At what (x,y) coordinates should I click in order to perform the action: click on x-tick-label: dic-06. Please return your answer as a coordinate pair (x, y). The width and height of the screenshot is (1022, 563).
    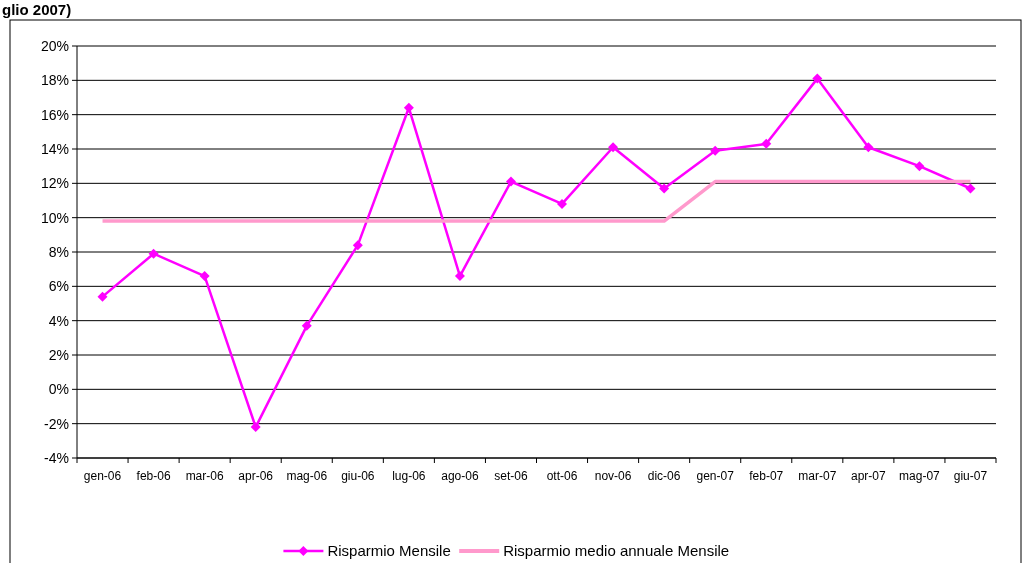
    Looking at the image, I should click on (664, 476).